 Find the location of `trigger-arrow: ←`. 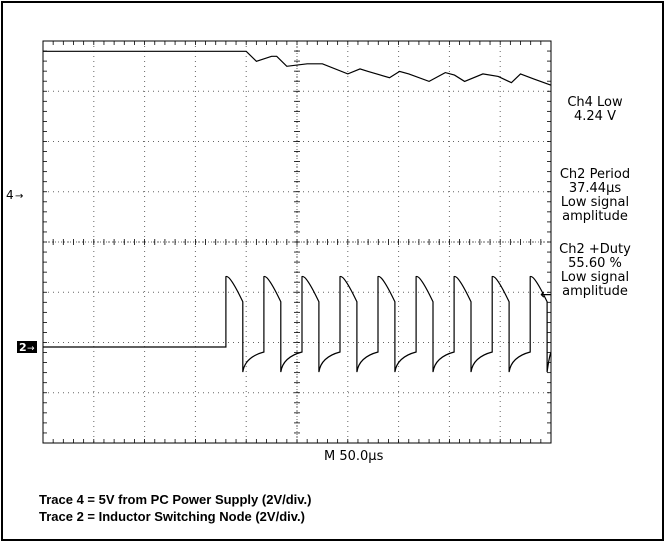

trigger-arrow: ← is located at coordinates (546, 295).